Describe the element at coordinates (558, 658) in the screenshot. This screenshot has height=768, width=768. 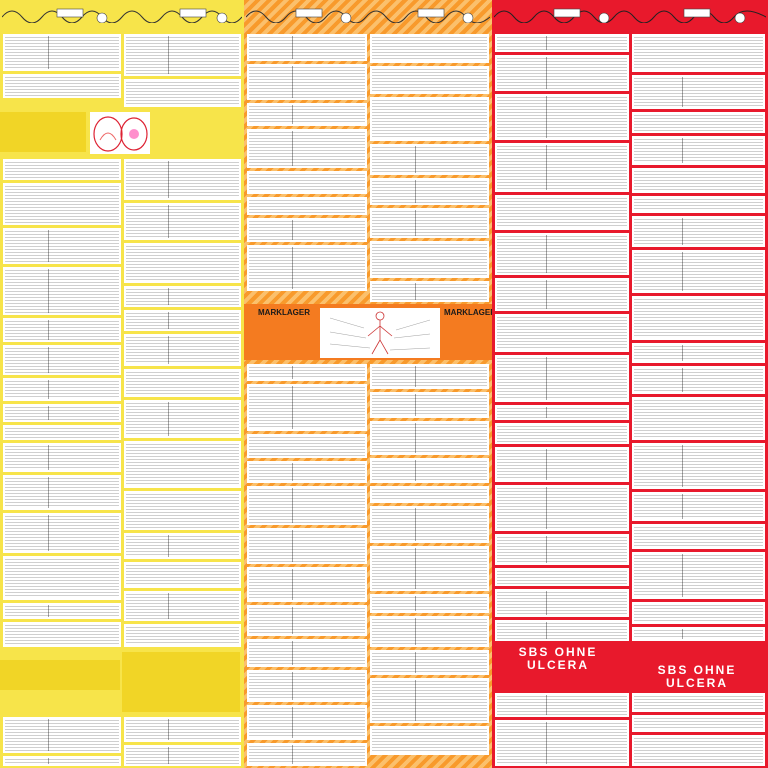
I see `sbs-banner-left-title: SBS OHNE ULCERA` at that location.